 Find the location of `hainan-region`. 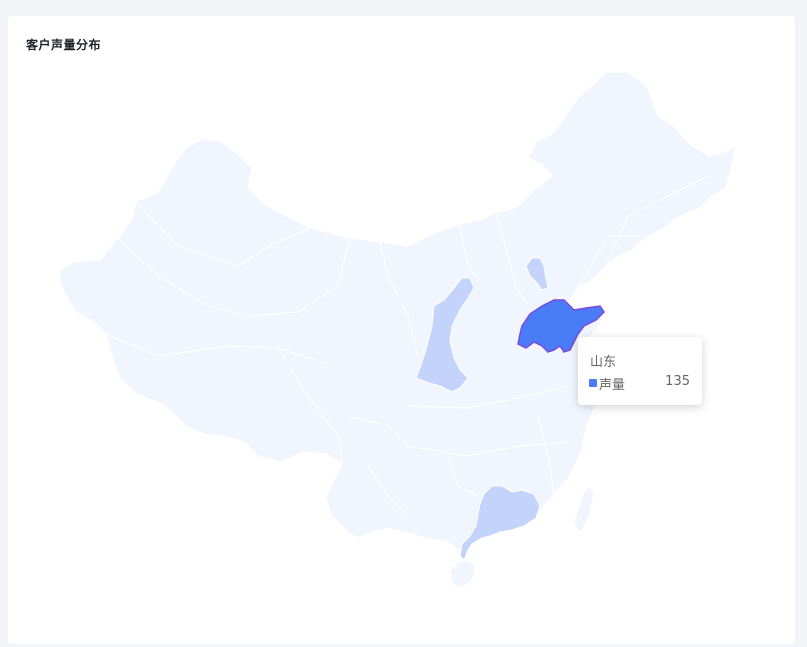

hainan-region is located at coordinates (463, 574).